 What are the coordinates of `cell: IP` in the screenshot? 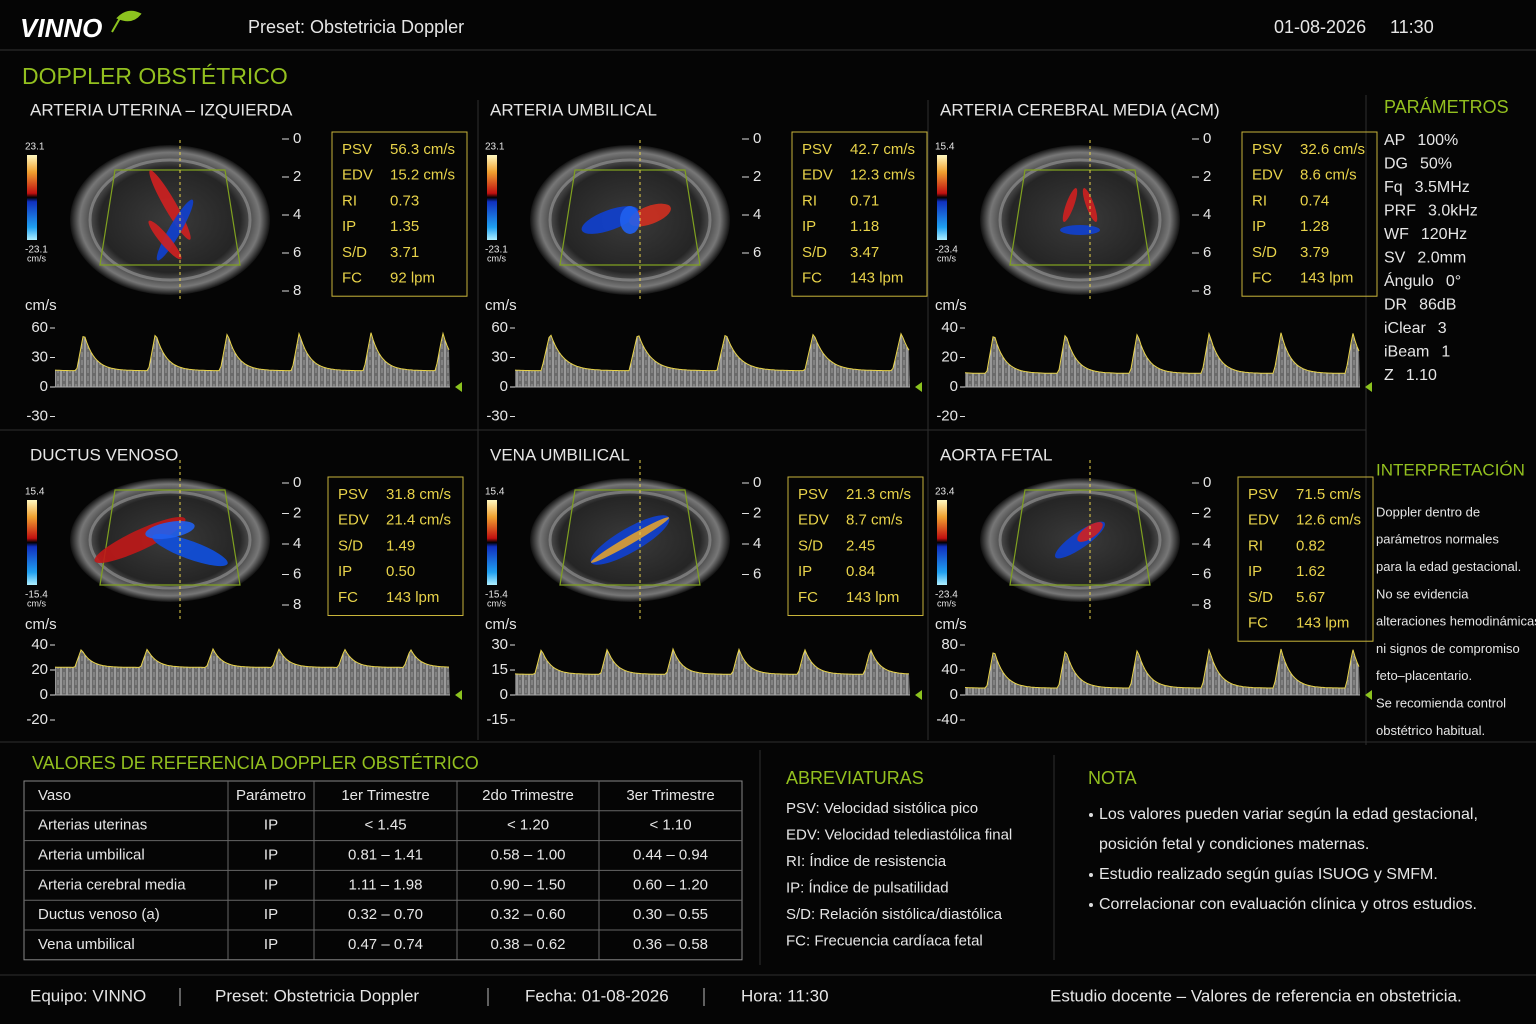 It's located at (271, 825).